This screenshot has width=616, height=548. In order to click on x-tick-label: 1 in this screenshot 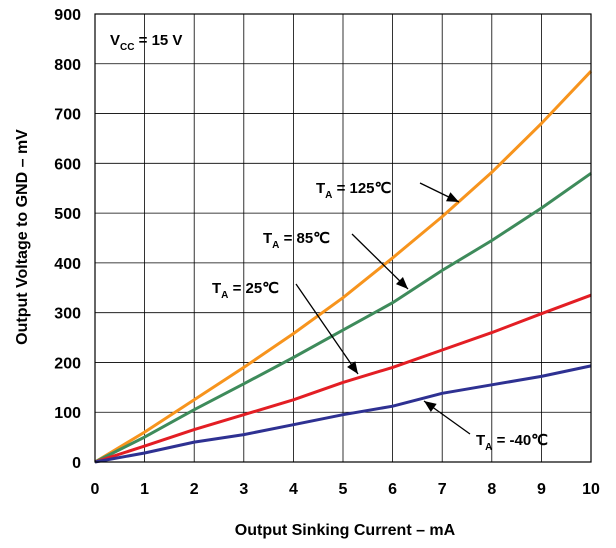, I will do `click(144, 489)`.